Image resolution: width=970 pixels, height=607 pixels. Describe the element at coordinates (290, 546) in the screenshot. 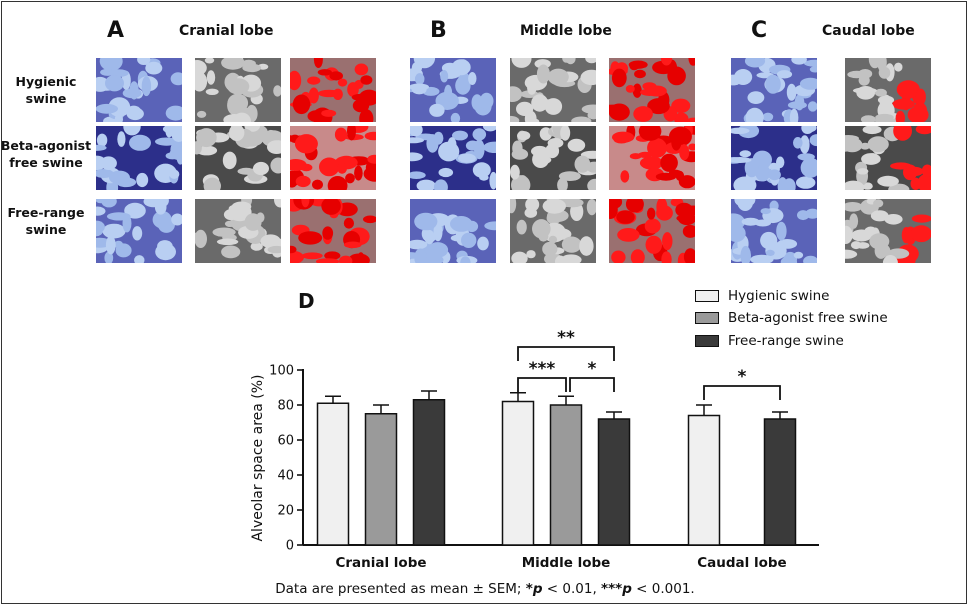

I see `y-tick-label: 0` at that location.